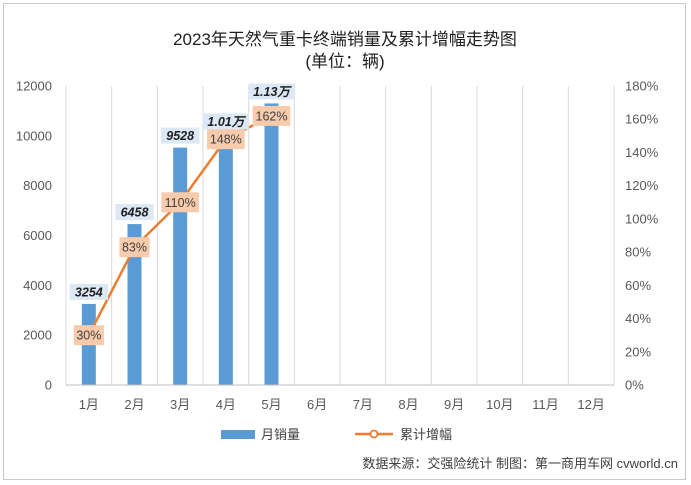  I want to click on bar-data-label: 9528, so click(180, 136).